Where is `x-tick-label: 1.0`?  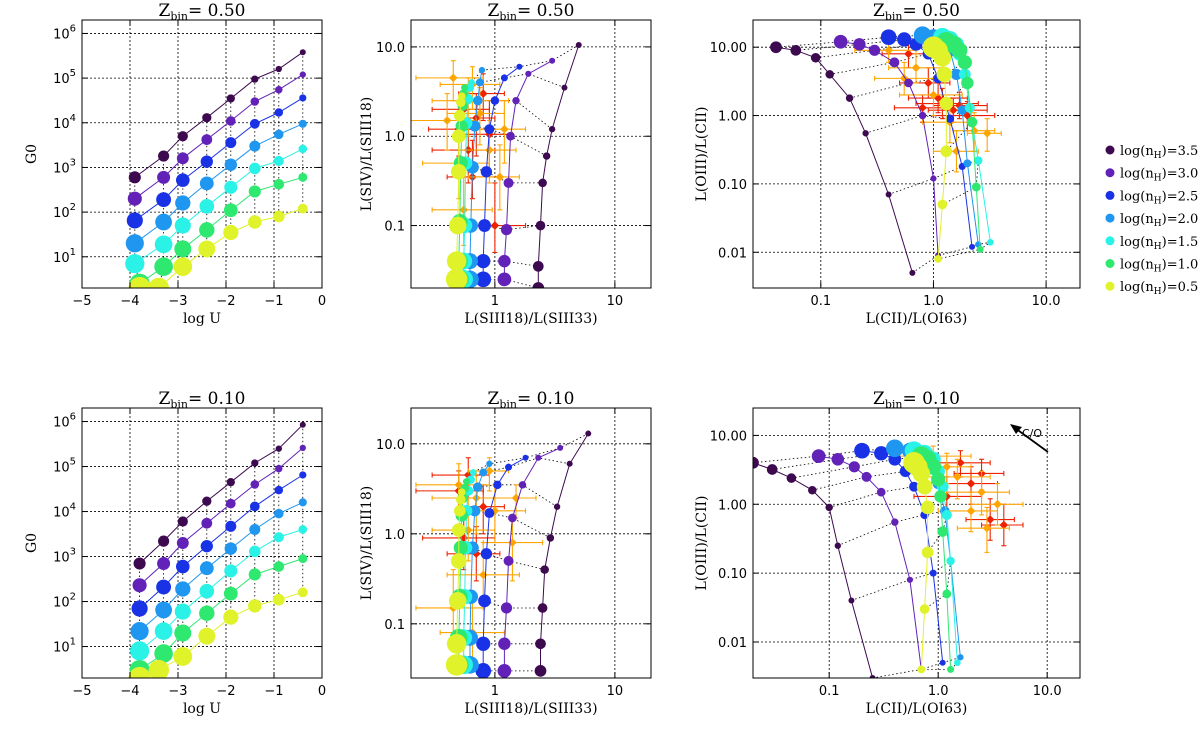
x-tick-label: 1.0 is located at coordinates (938, 691).